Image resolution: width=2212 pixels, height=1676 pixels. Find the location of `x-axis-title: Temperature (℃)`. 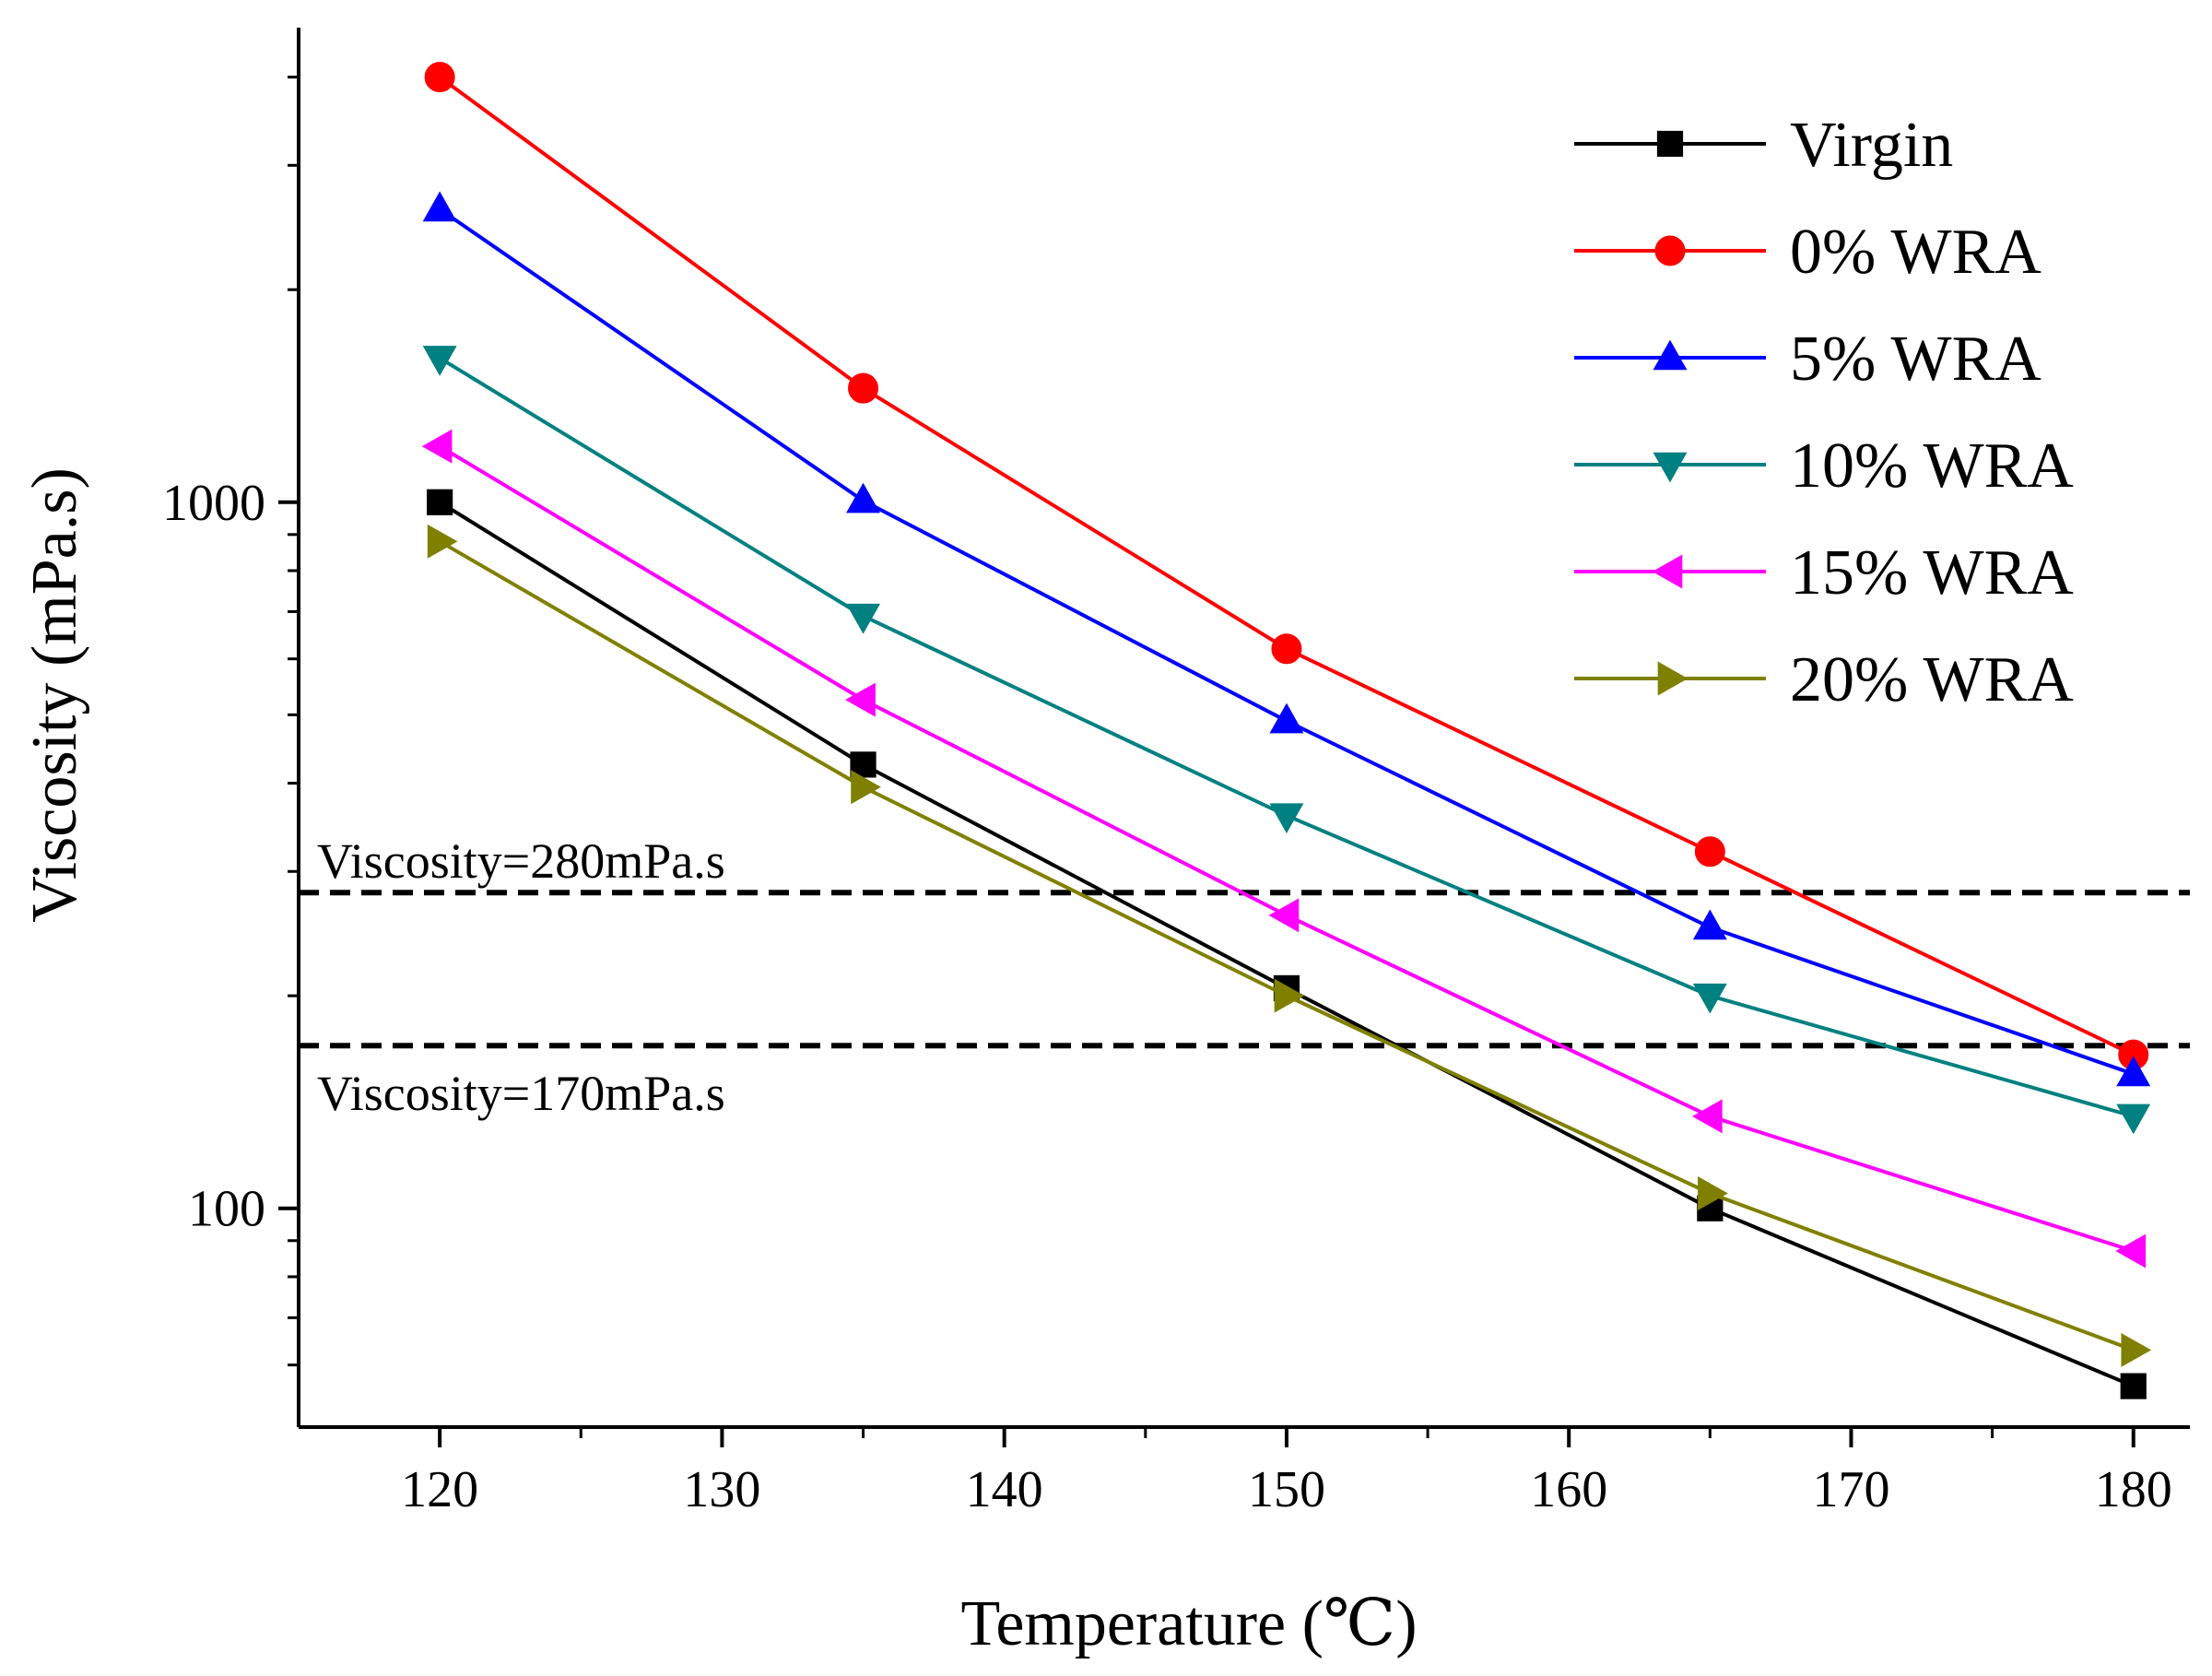

x-axis-title: Temperature (℃) is located at coordinates (1188, 1624).